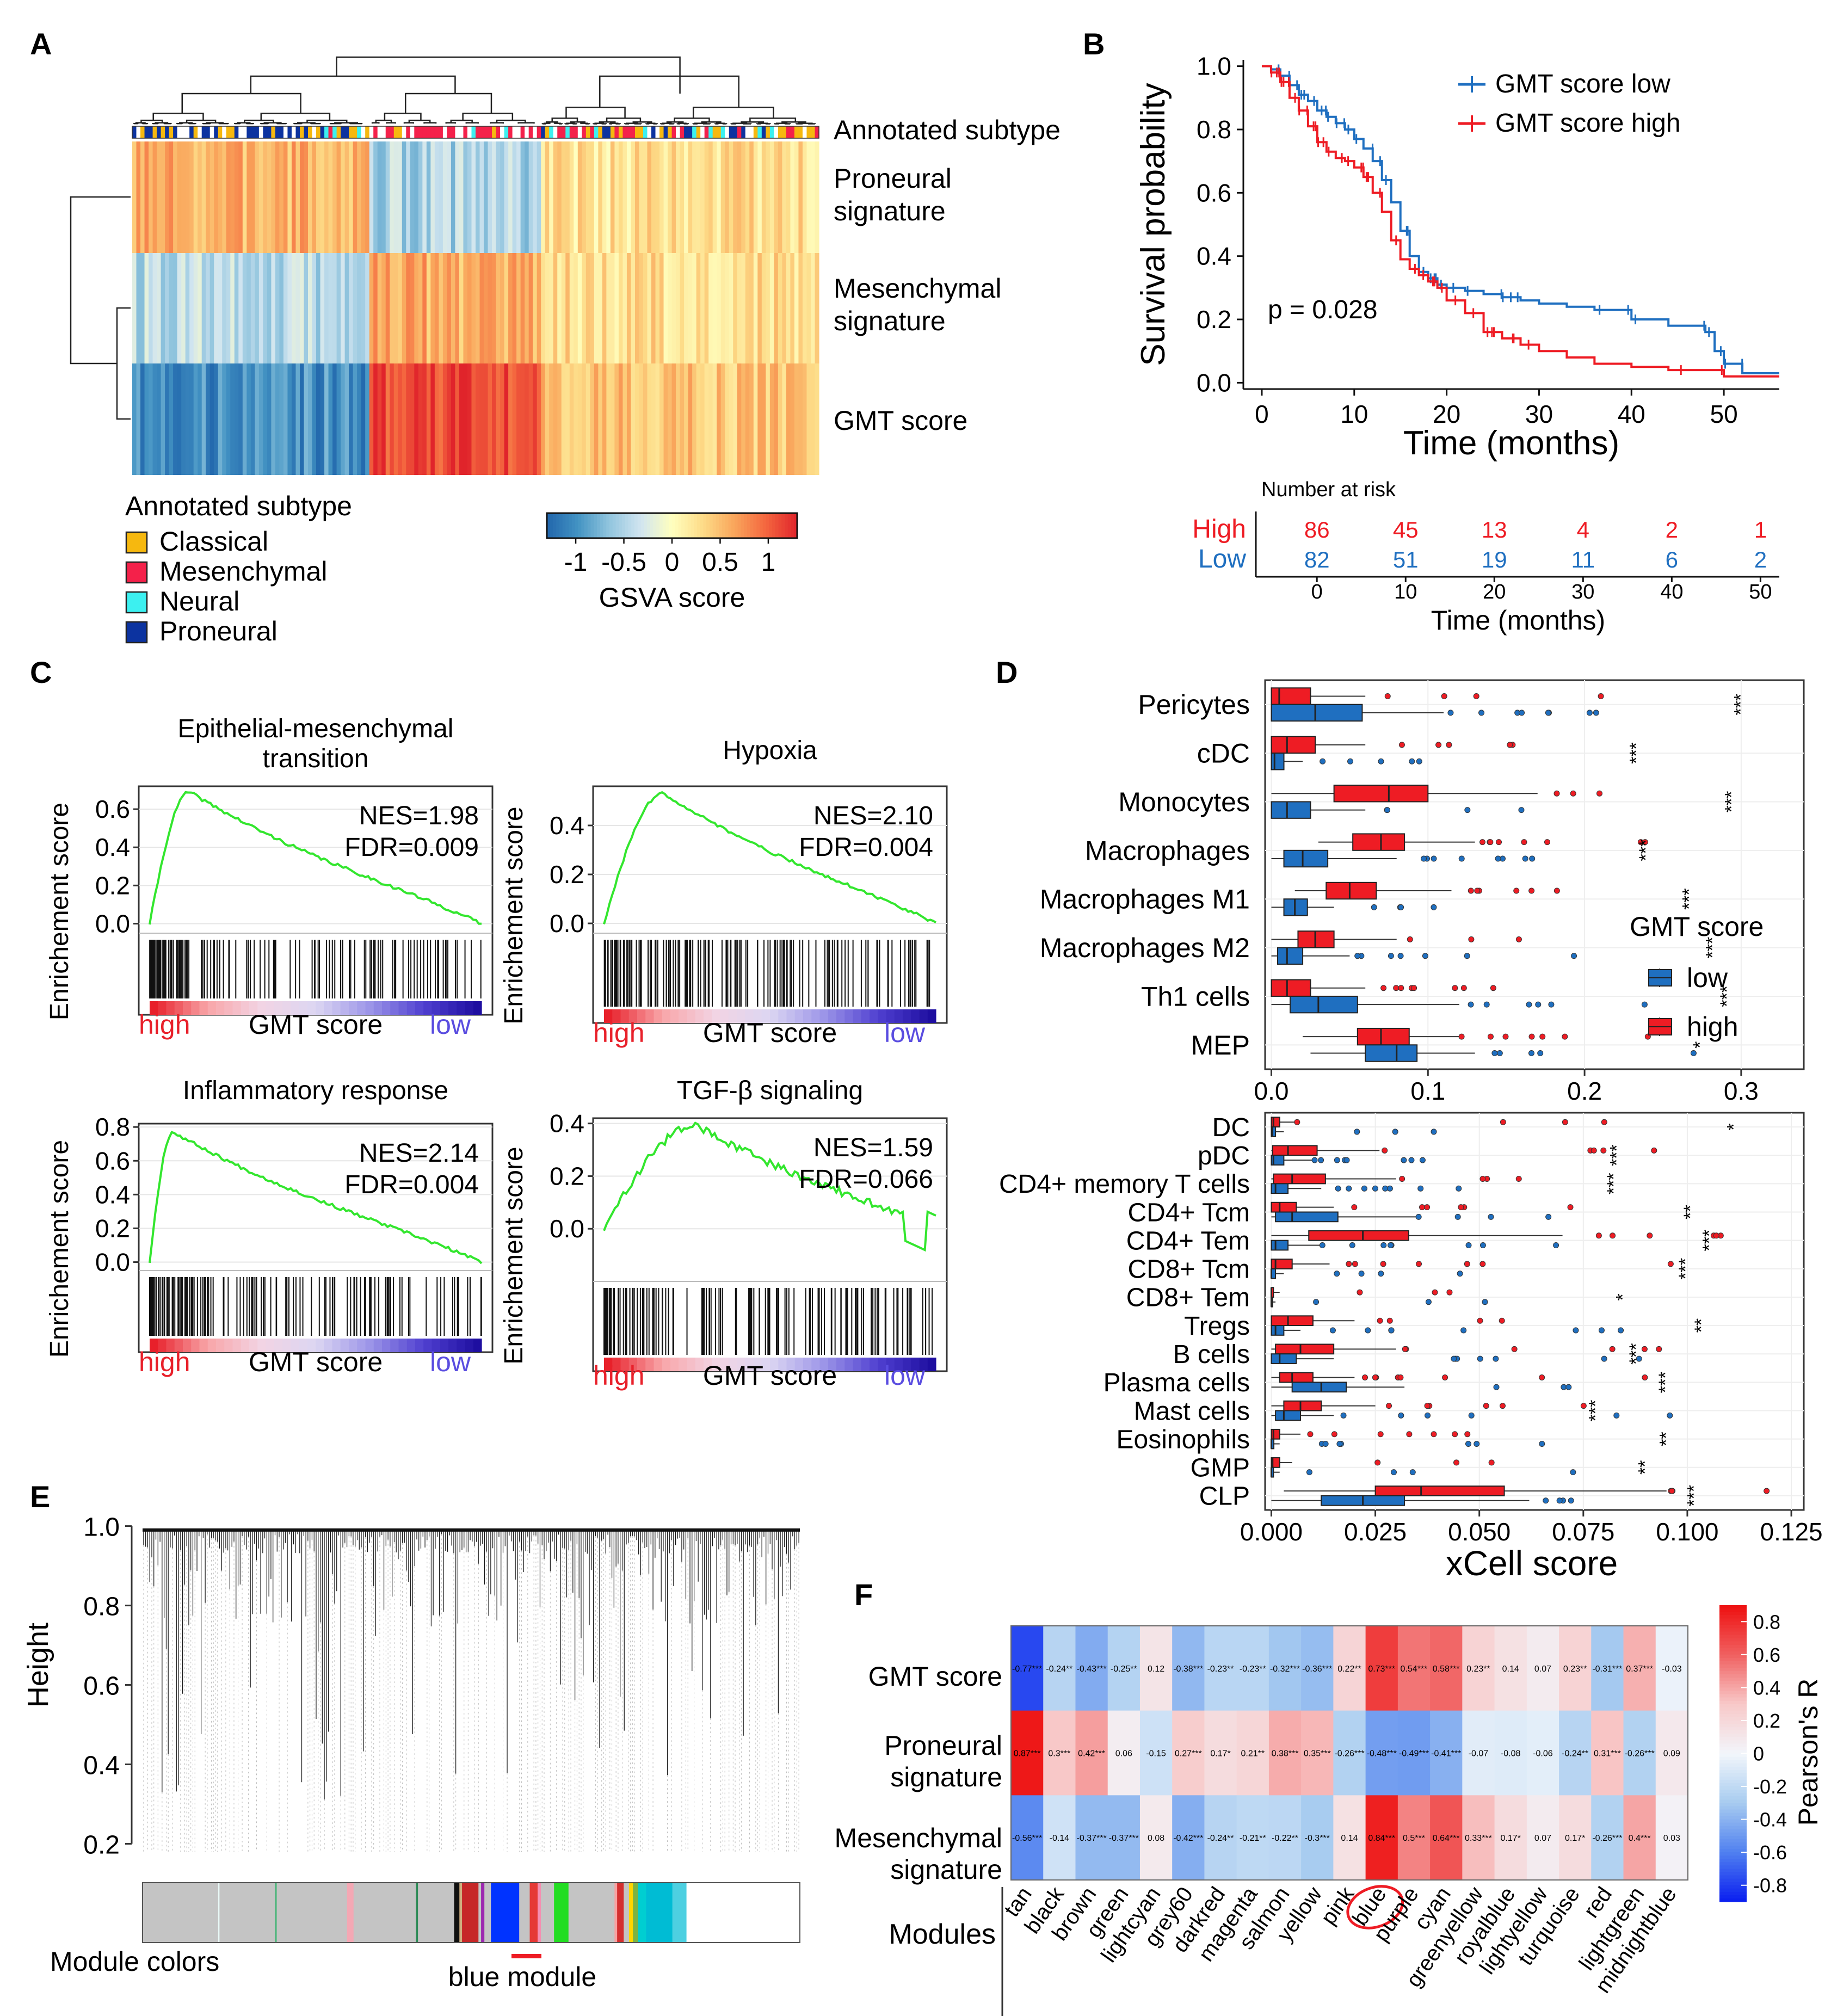  Describe the element at coordinates (1124, 1184) in the screenshot. I see `cell-type-label: CD4+ memory T cells` at that location.